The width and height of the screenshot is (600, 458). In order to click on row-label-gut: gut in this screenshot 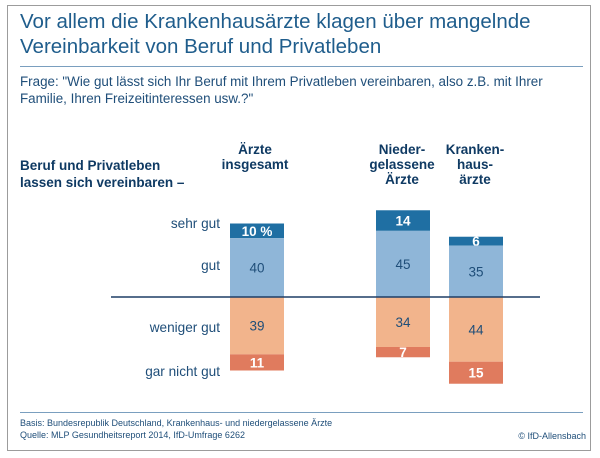, I will do `click(210, 265)`.